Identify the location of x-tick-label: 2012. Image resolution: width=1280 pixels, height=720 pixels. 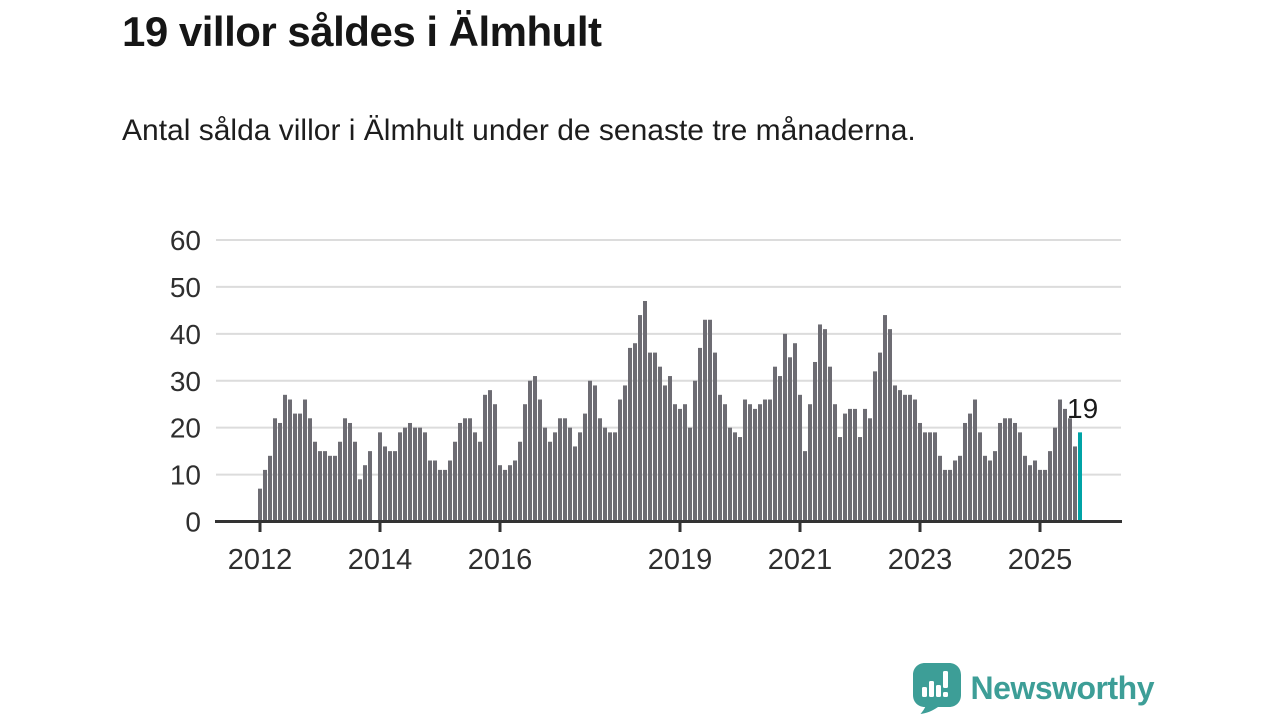
(260, 560).